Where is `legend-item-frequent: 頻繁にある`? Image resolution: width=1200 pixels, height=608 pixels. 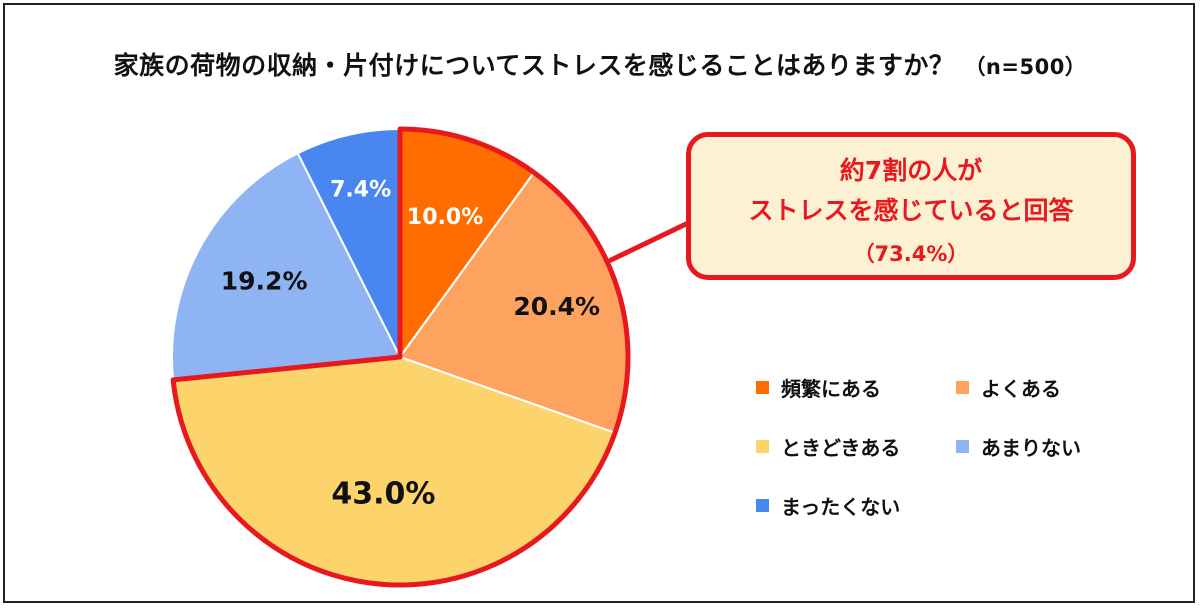 legend-item-frequent: 頻繁にある is located at coordinates (818, 387).